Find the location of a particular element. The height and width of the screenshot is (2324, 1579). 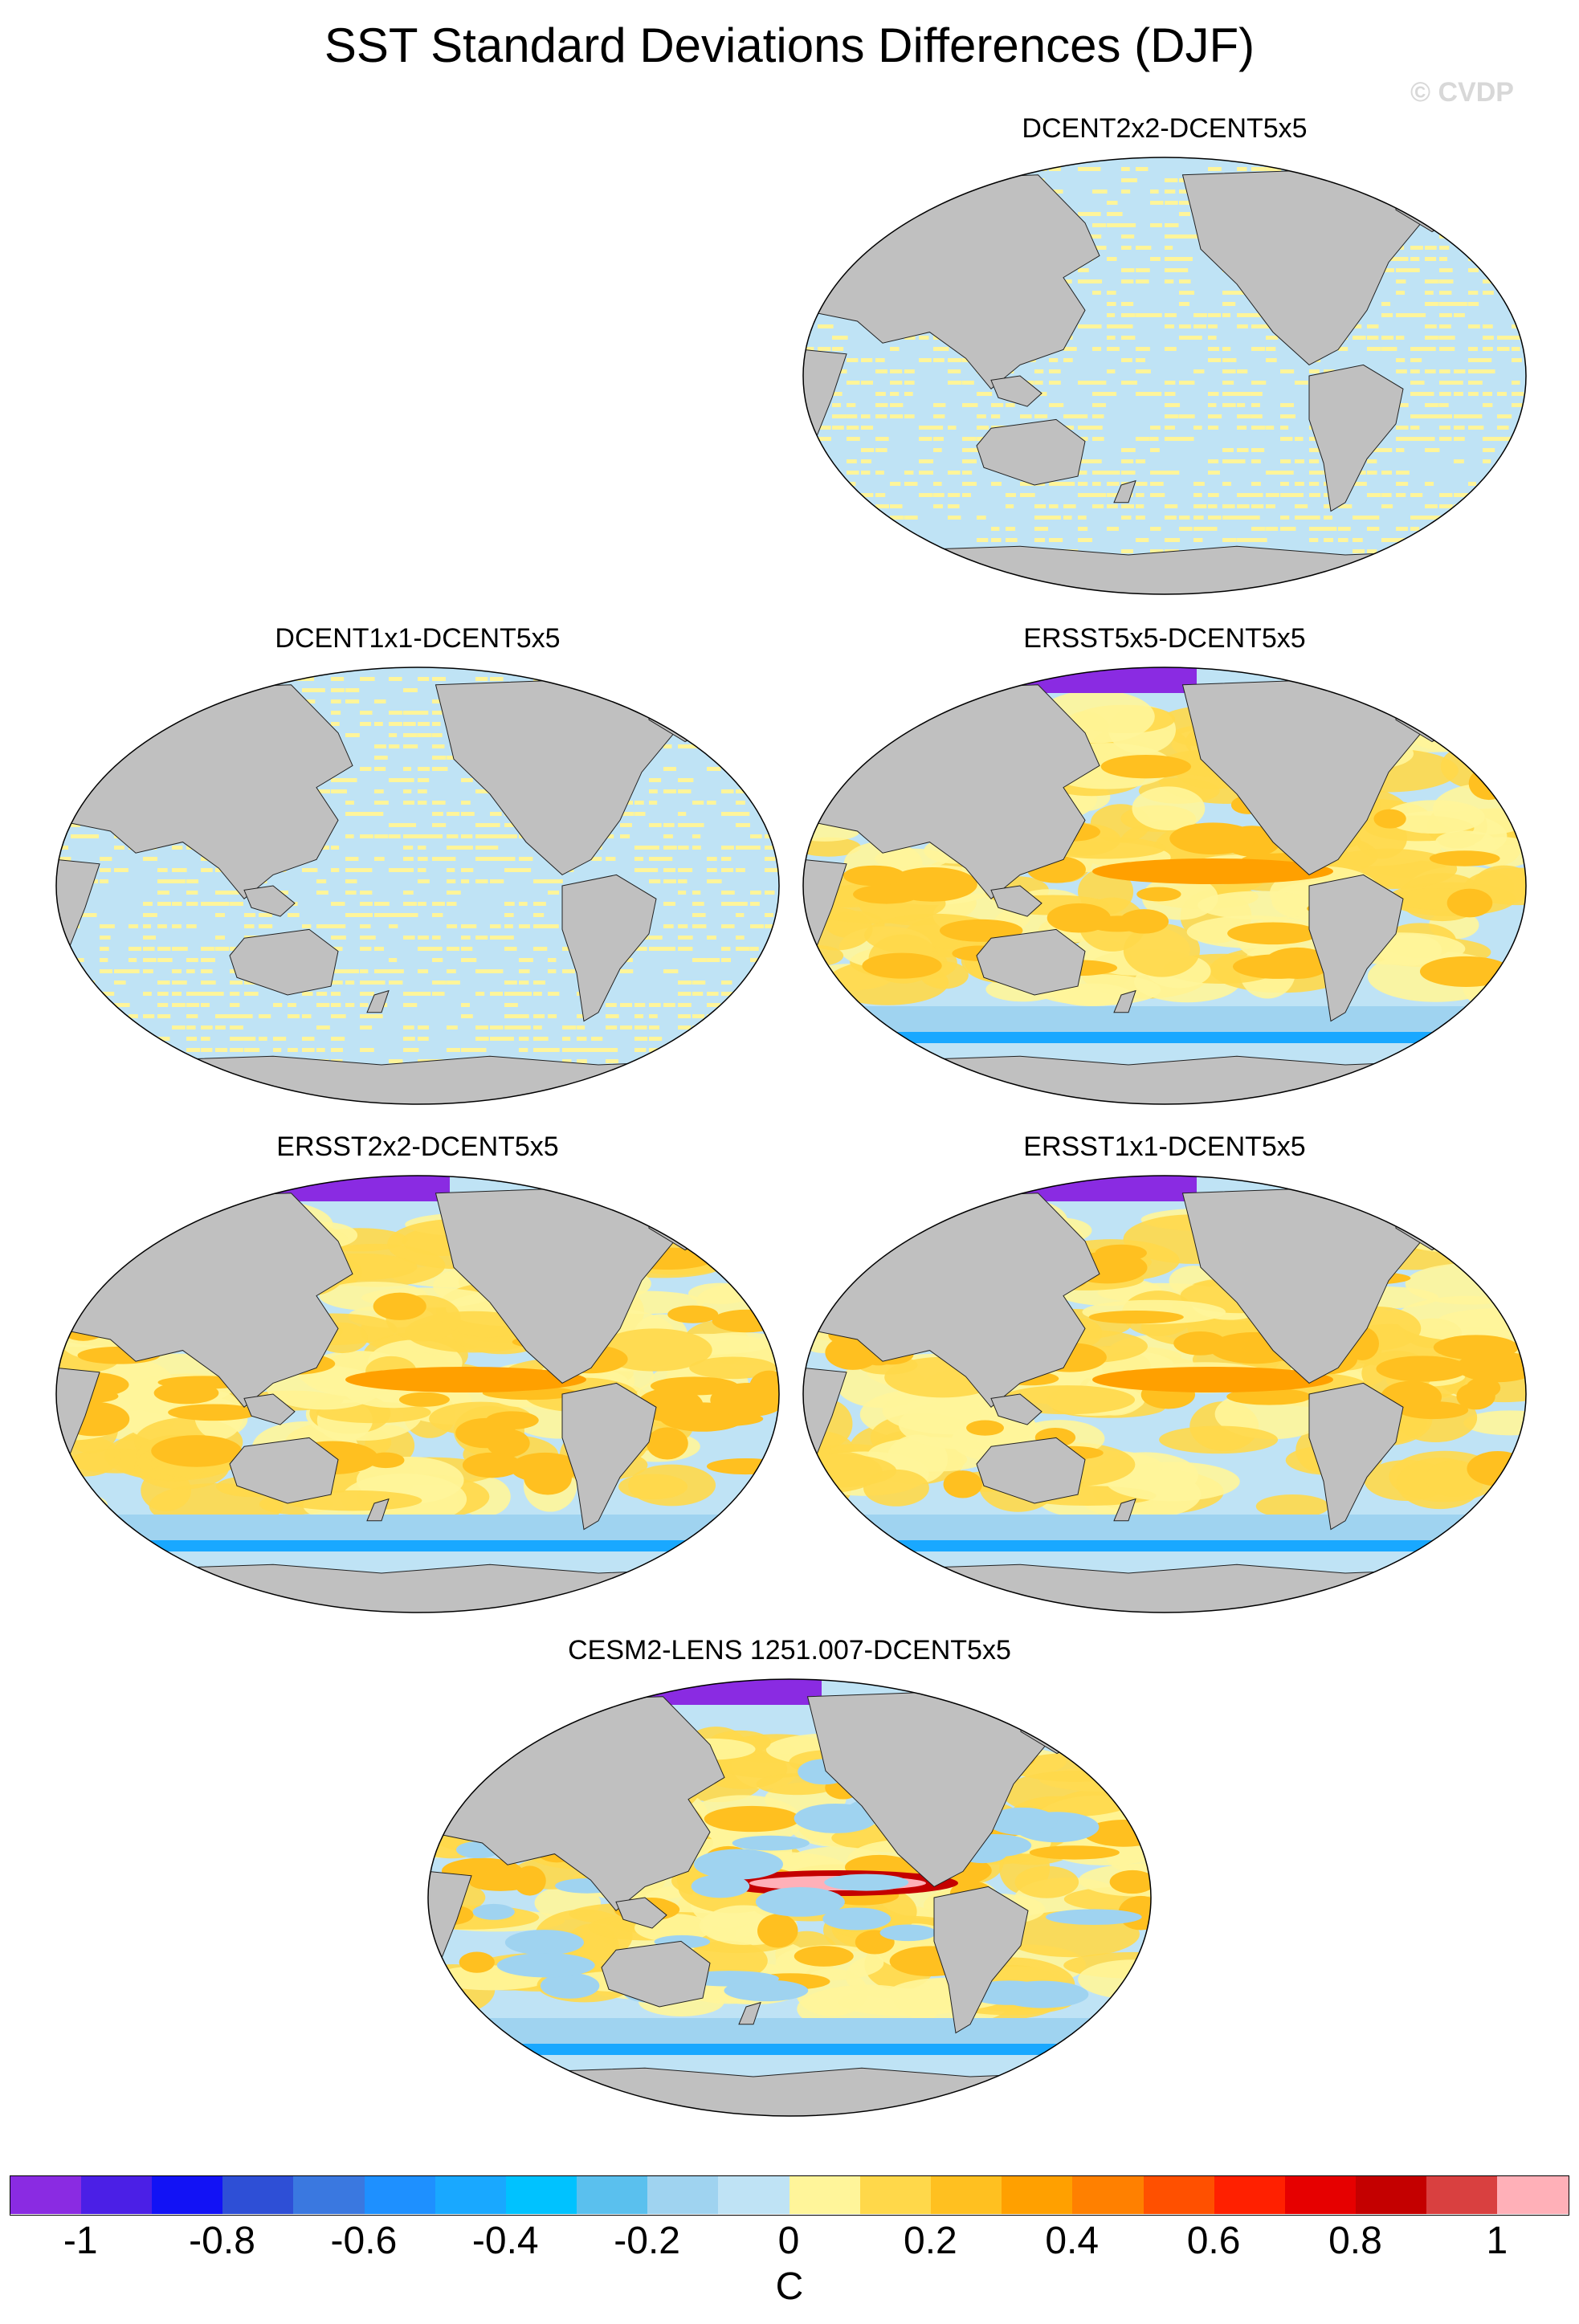

map-dcent1x1 is located at coordinates (417, 886).